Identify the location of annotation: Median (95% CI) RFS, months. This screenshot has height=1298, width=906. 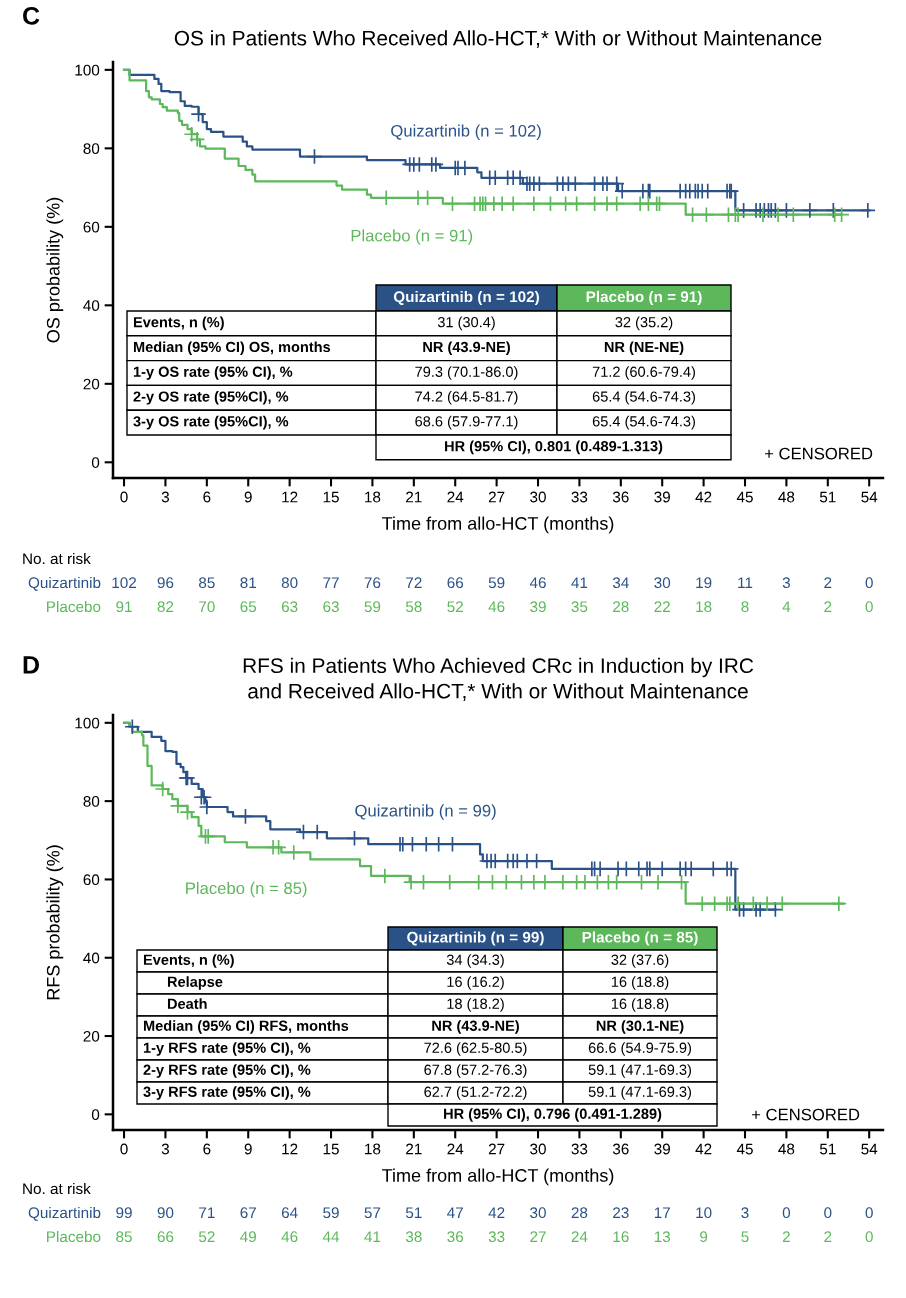
(246, 1027).